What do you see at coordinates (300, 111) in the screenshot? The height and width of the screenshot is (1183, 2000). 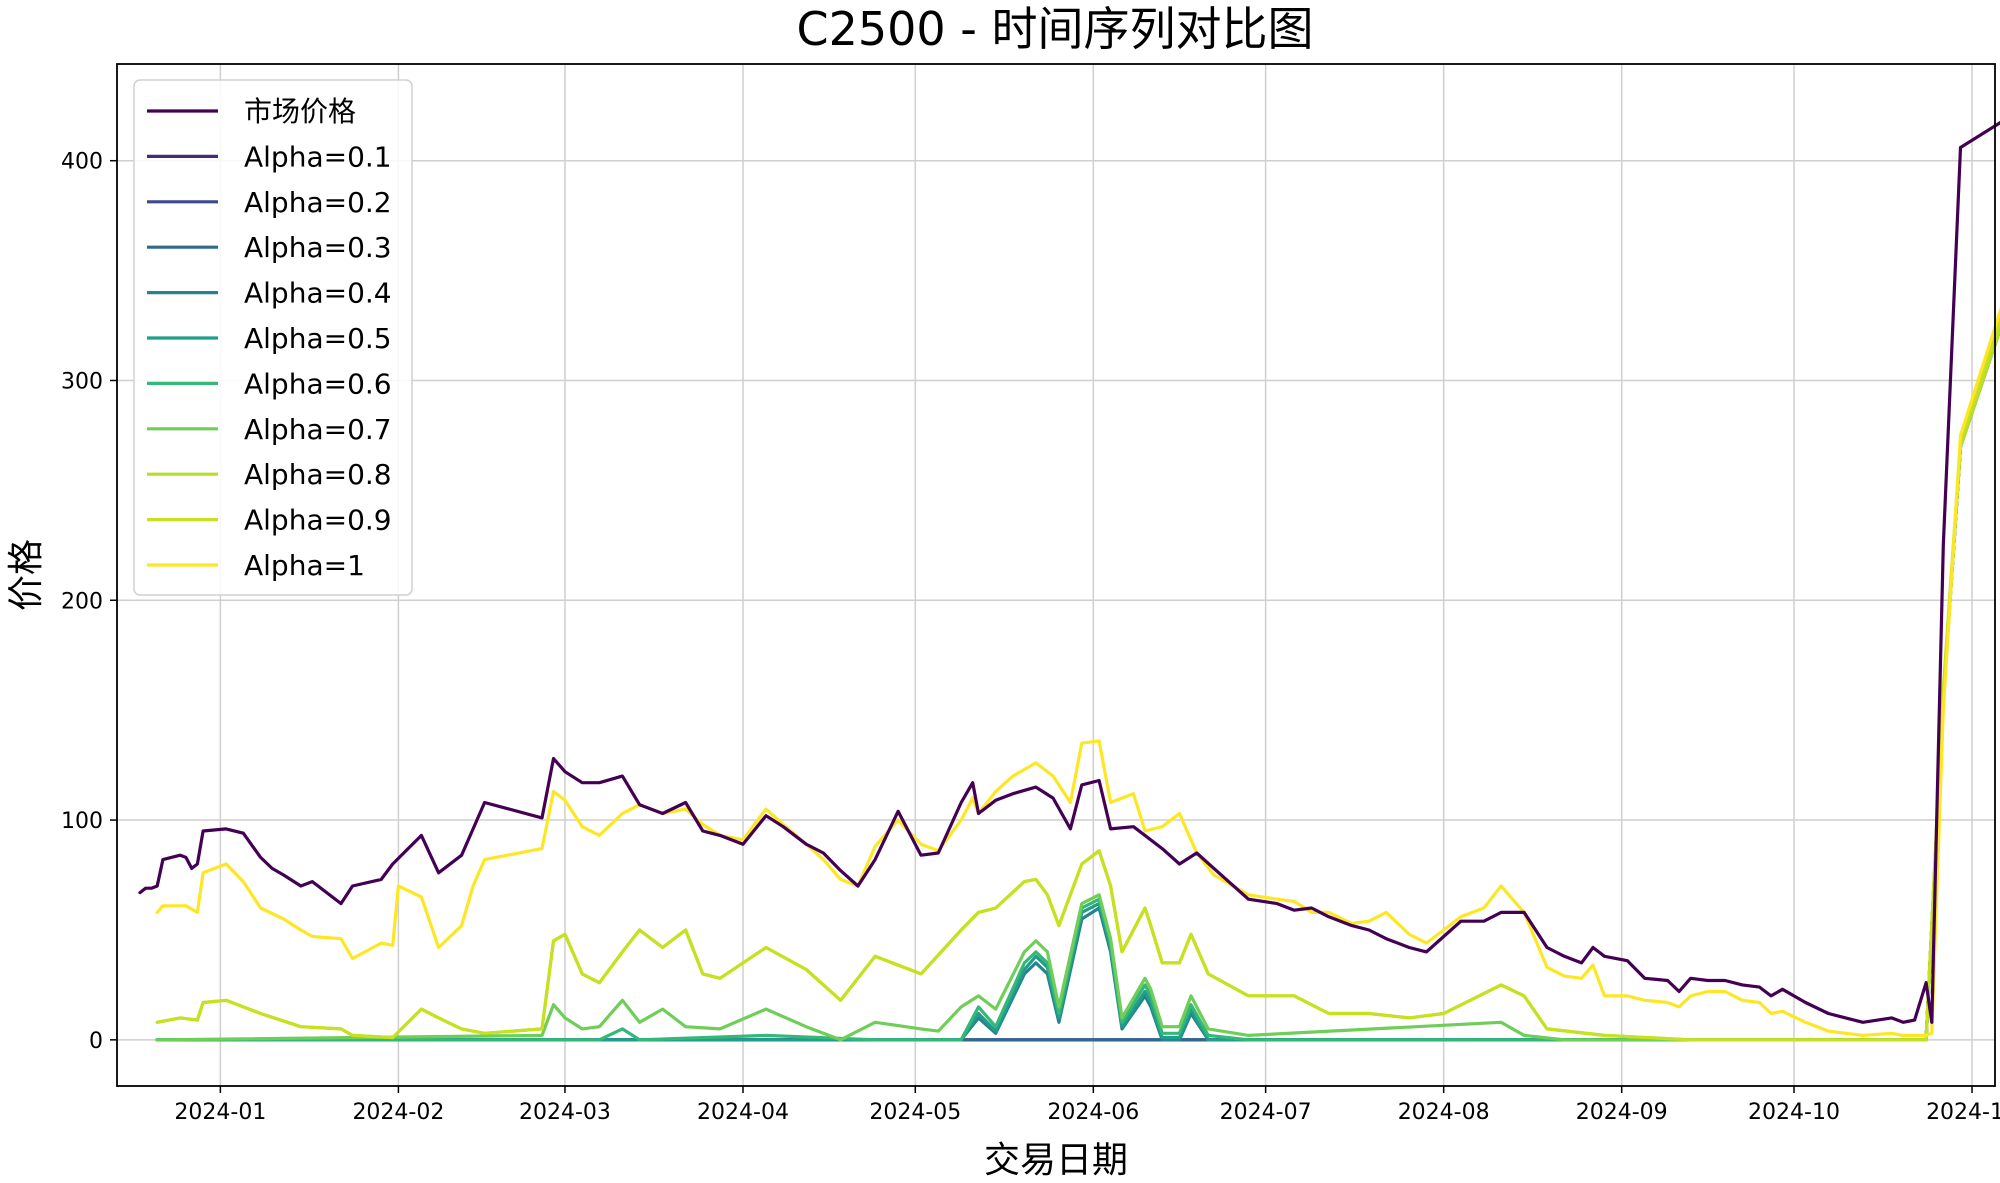 I see `legend-label: 市场价格` at bounding box center [300, 111].